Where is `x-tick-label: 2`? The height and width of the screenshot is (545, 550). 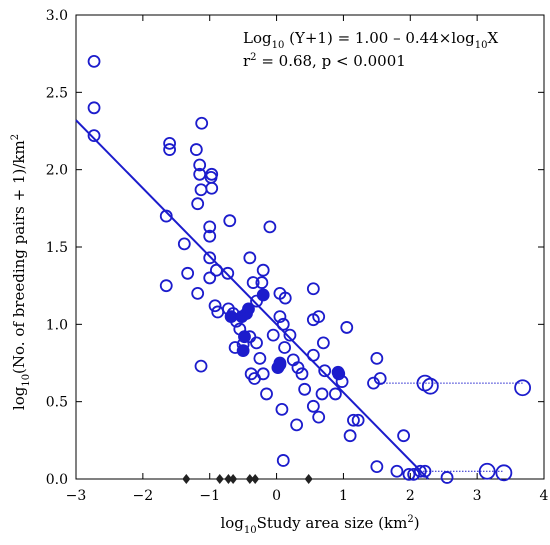
x-tick-label: 2 is located at coordinates (410, 496).